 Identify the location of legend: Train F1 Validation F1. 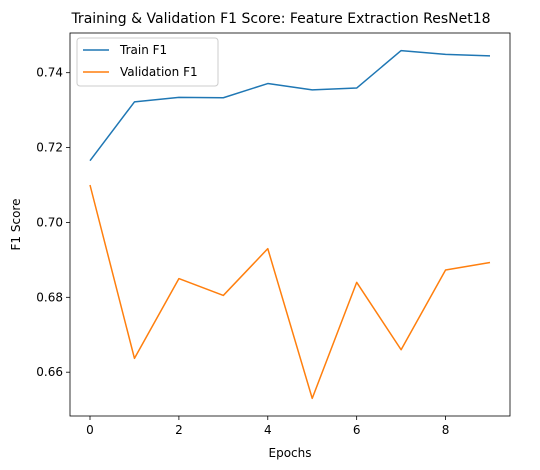
(147, 62).